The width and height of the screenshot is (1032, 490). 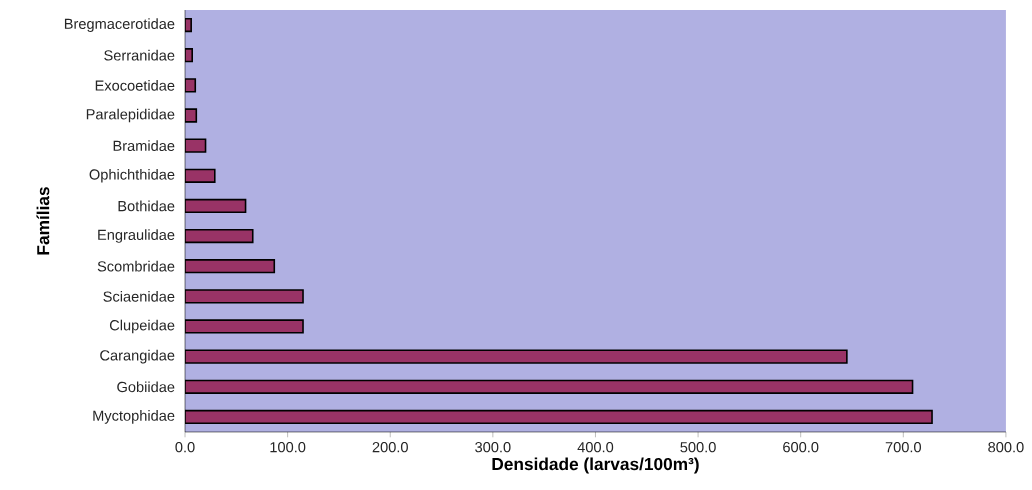 I want to click on y-tick-label: Paralepididae, so click(x=130, y=115).